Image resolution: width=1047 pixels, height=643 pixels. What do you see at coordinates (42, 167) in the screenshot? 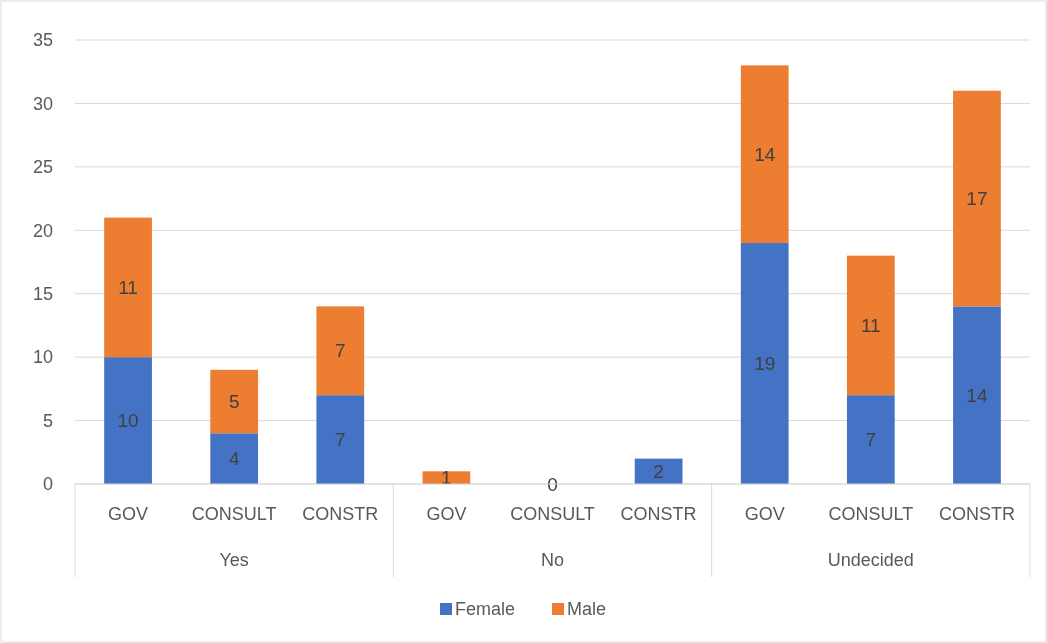
I see `y-tick-label: 25` at bounding box center [42, 167].